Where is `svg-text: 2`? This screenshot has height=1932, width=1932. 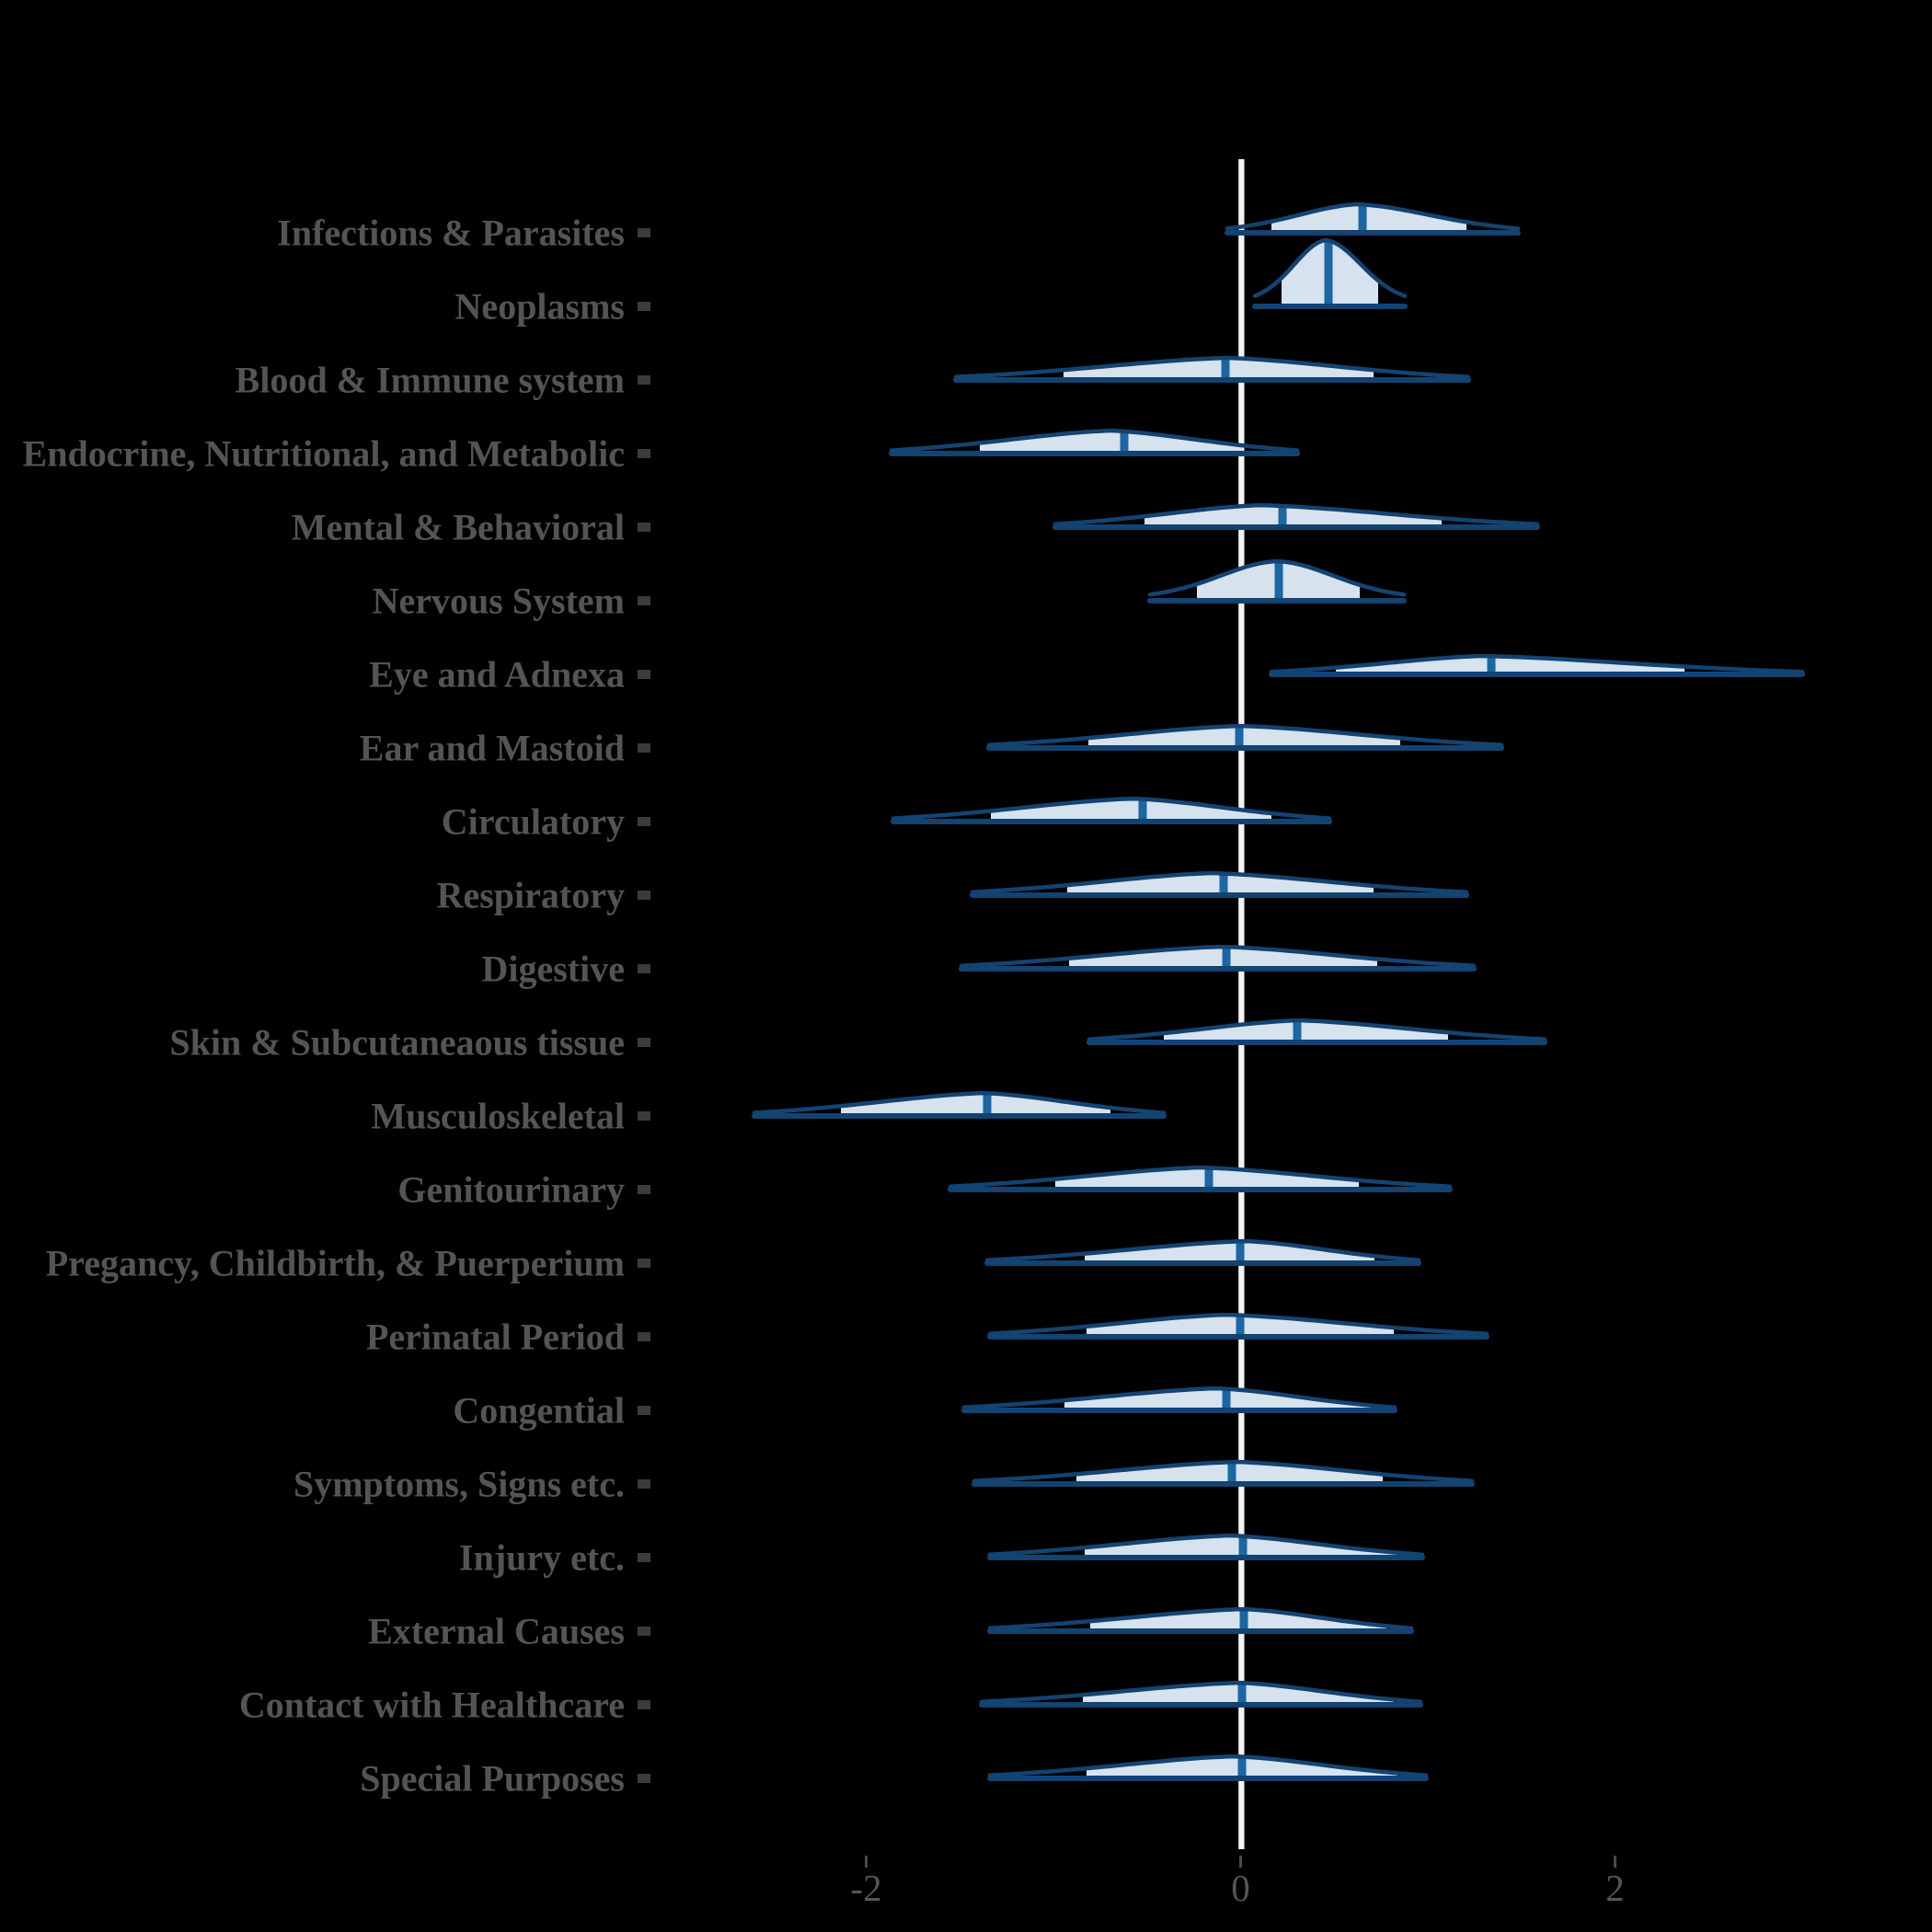 svg-text: 2 is located at coordinates (1615, 1888).